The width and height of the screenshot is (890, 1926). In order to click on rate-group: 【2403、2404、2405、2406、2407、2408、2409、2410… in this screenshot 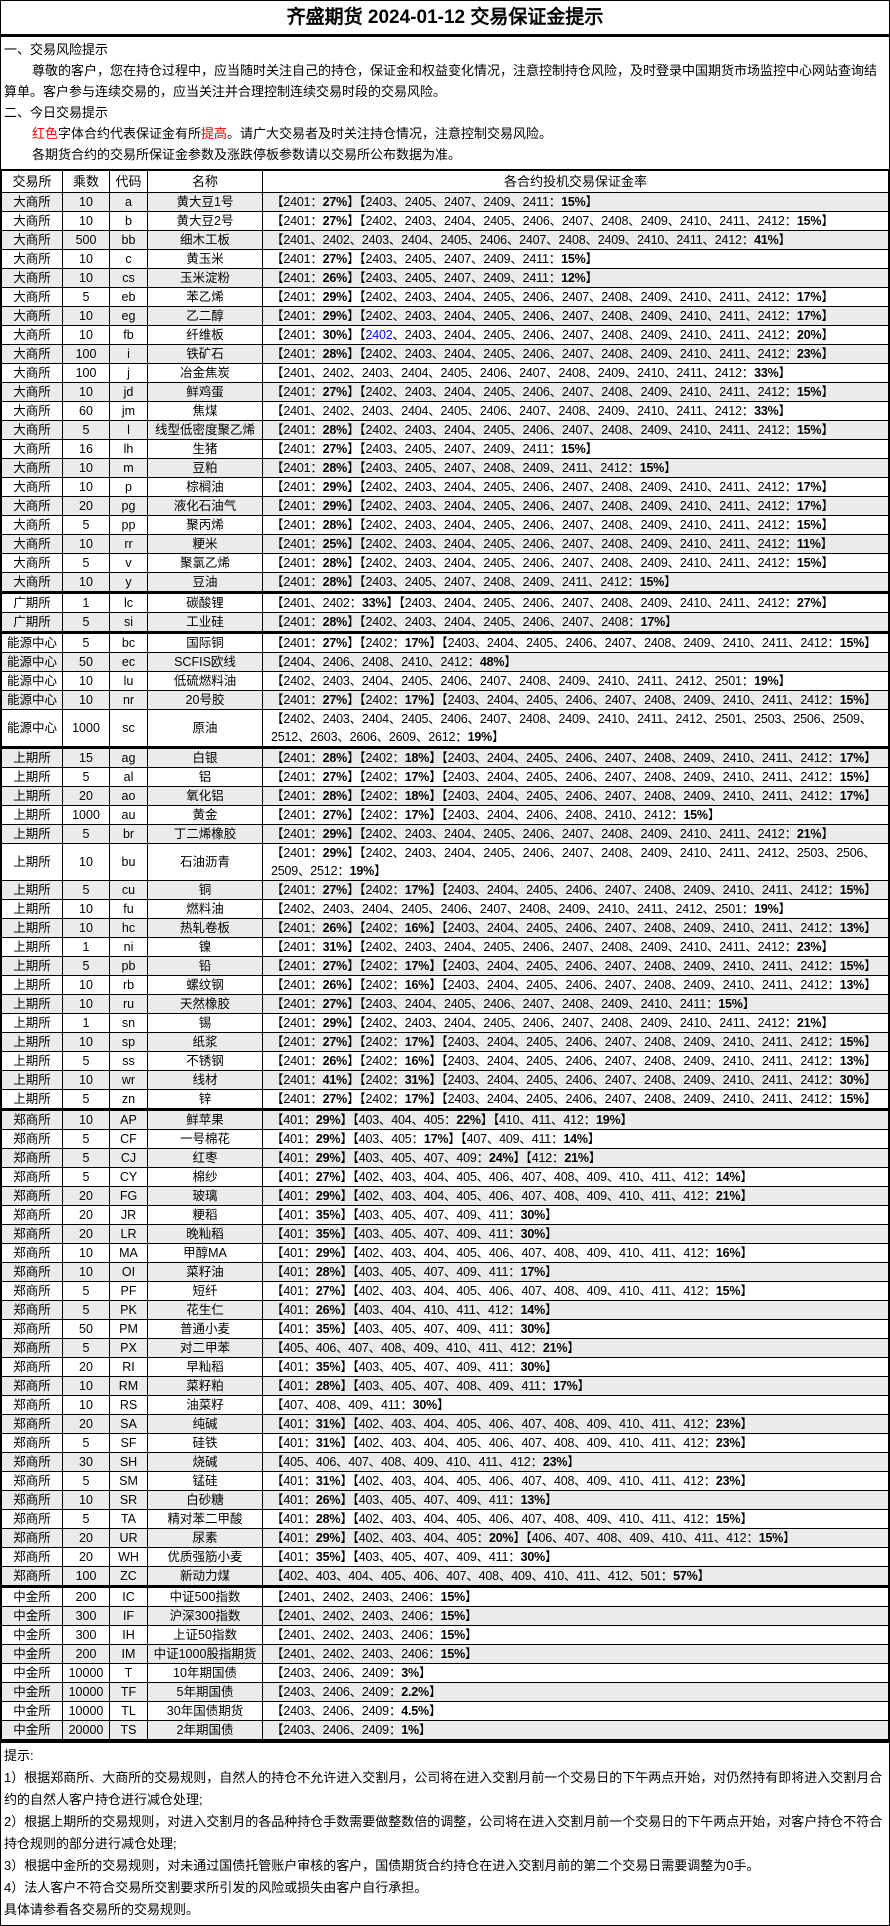, I will do `click(659, 796)`.